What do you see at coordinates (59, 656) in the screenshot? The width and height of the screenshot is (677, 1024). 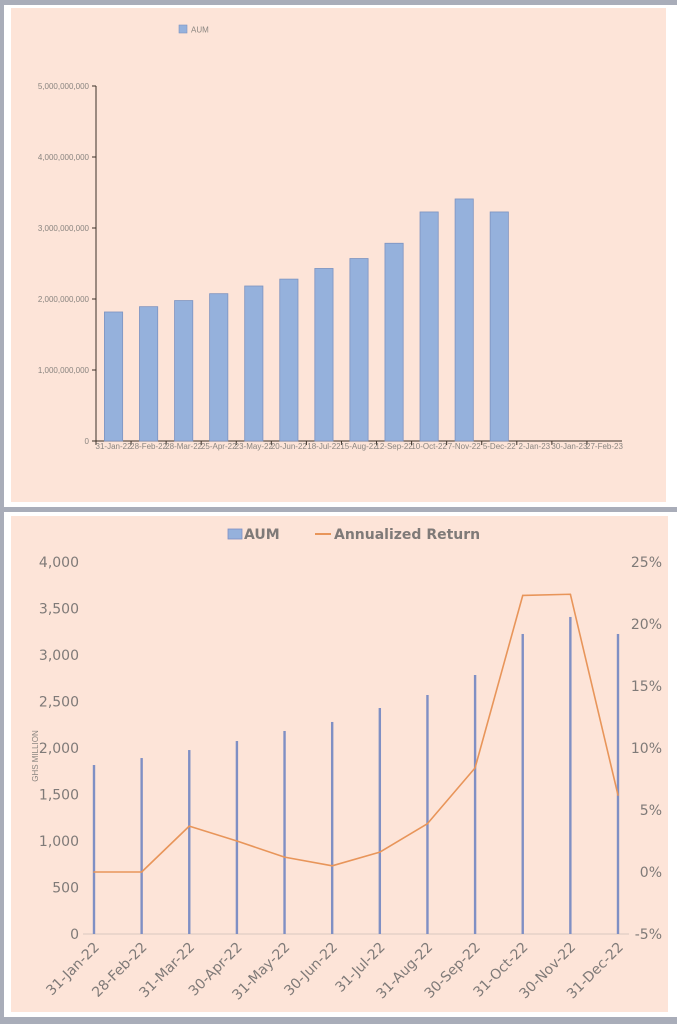 I see `y-tick-label: 3,000` at bounding box center [59, 656].